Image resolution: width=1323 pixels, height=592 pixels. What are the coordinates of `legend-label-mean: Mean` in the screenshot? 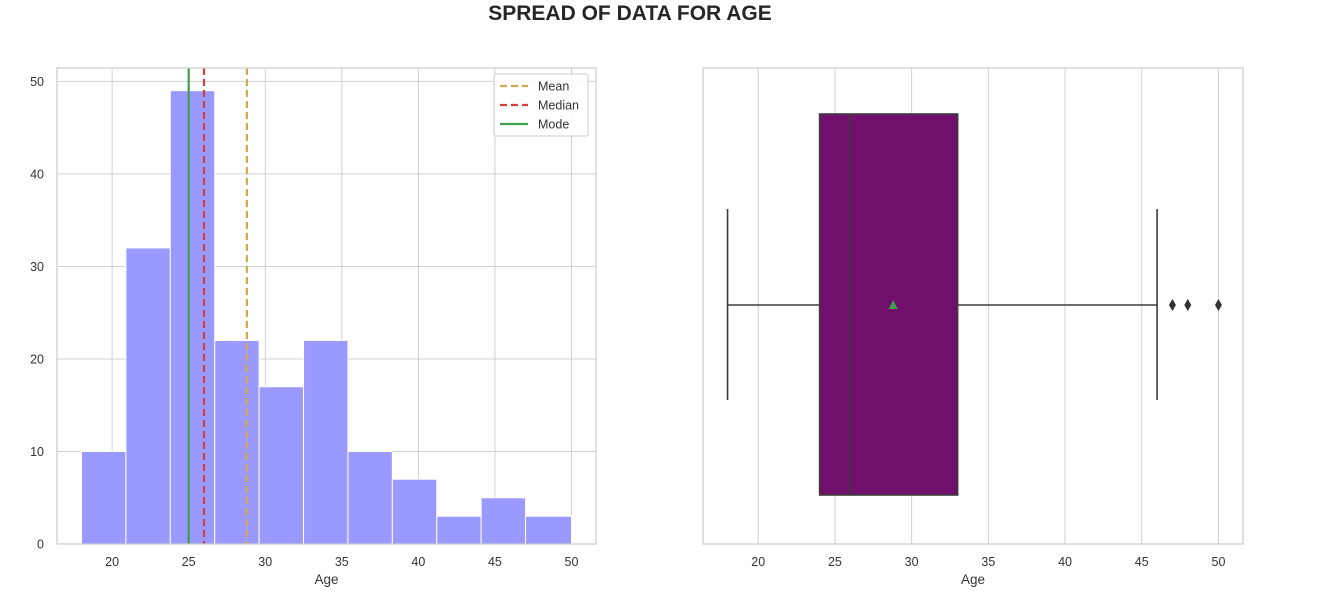 It's located at (553, 87).